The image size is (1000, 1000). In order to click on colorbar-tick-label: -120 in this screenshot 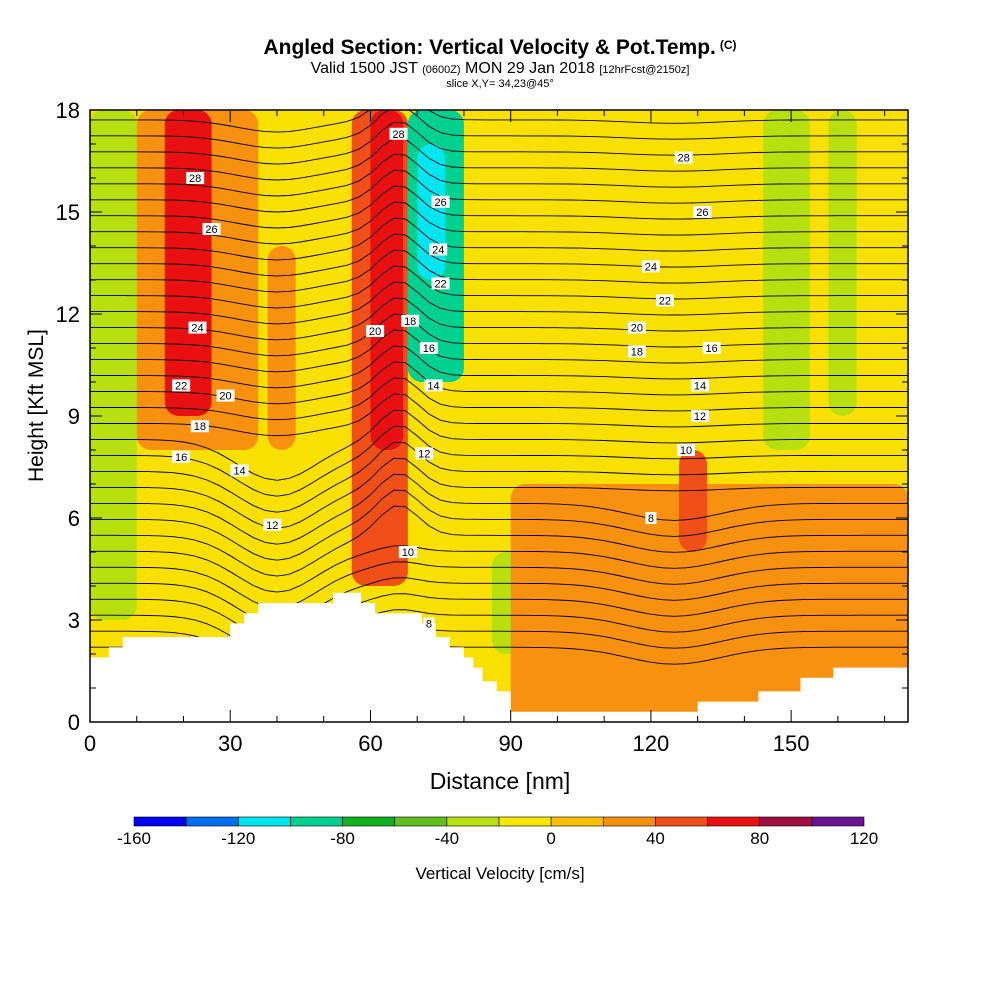, I will do `click(238, 838)`.